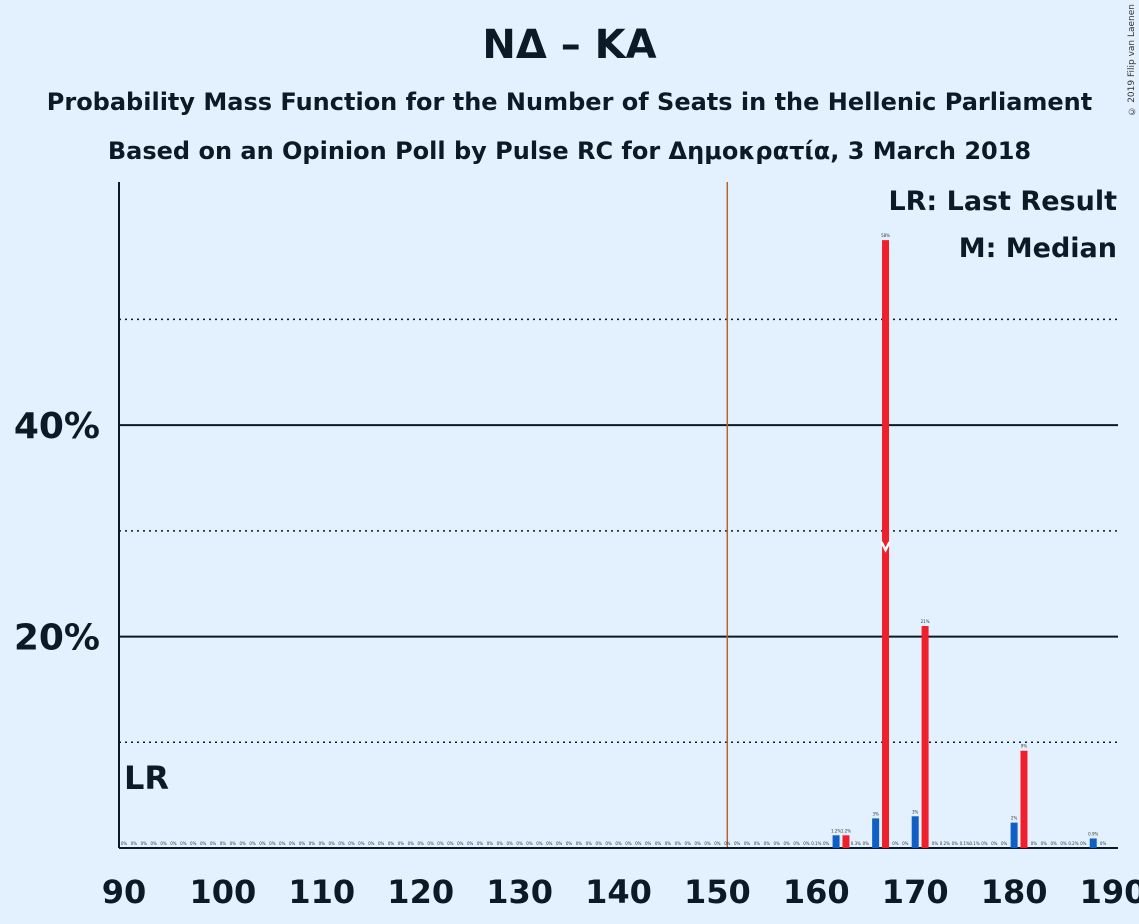  Describe the element at coordinates (767, 843) in the screenshot. I see `bar-label-155: 0%` at that location.